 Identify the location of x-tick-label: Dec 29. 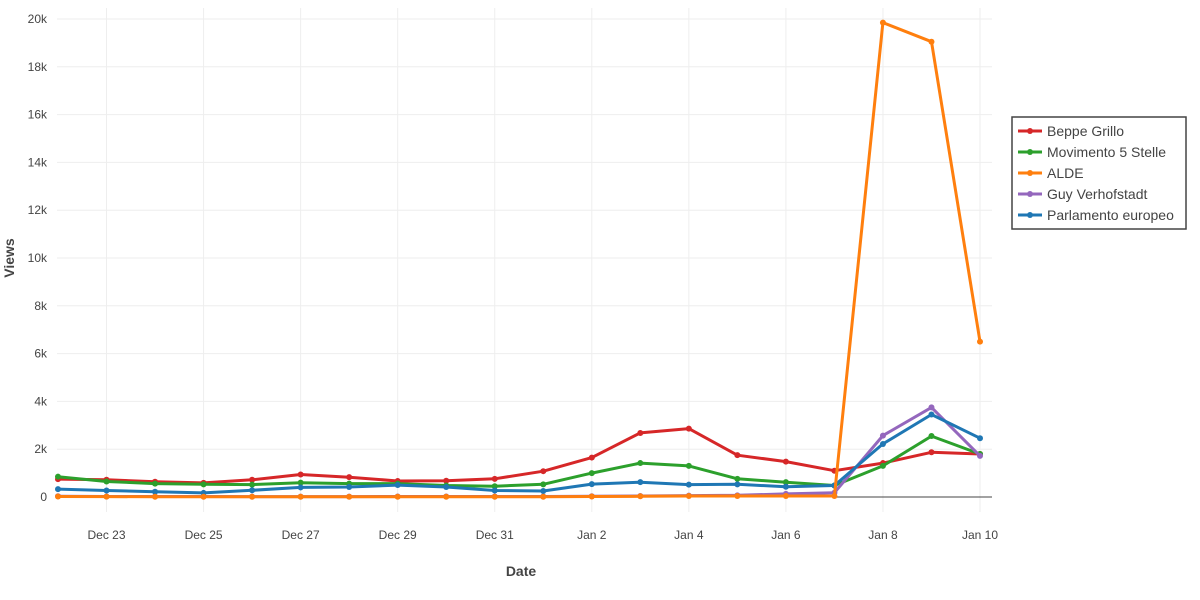
(398, 535).